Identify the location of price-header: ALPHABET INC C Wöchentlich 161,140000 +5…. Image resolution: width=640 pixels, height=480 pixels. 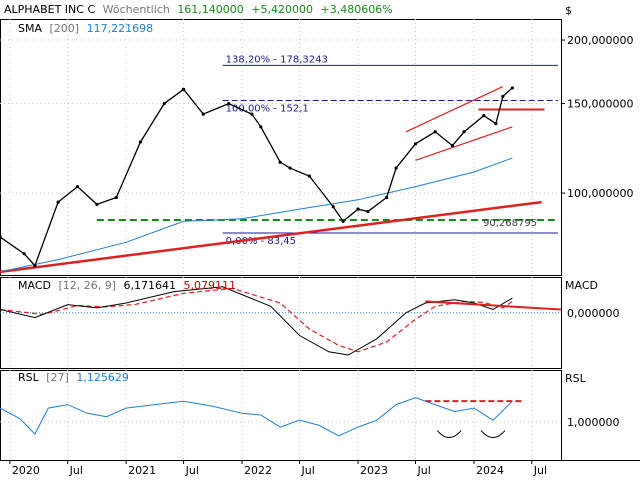
(200, 9).